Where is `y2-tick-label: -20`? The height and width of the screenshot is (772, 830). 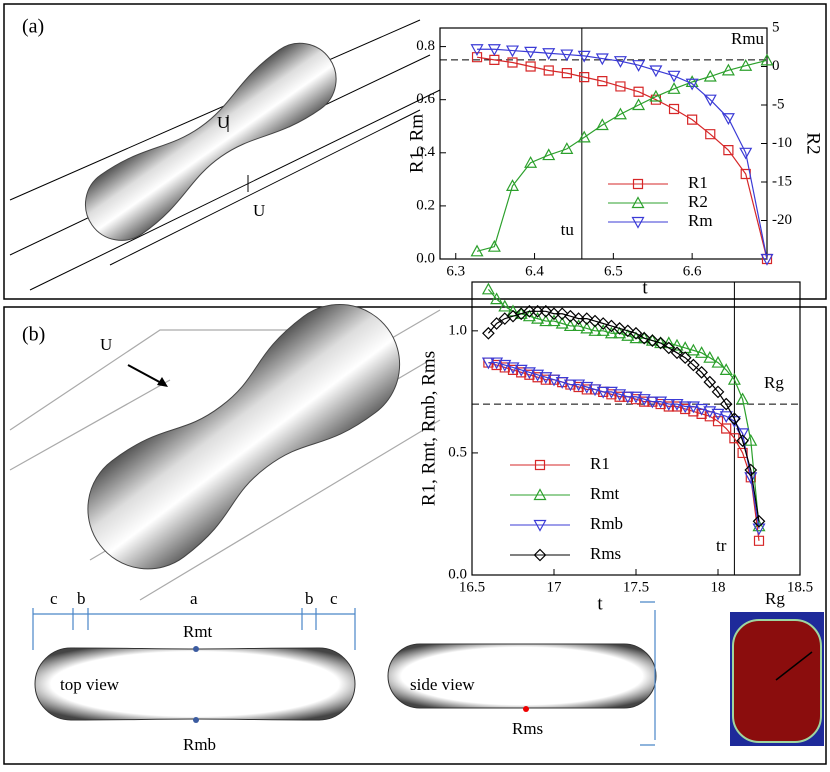
y2-tick-label: -20 is located at coordinates (782, 220).